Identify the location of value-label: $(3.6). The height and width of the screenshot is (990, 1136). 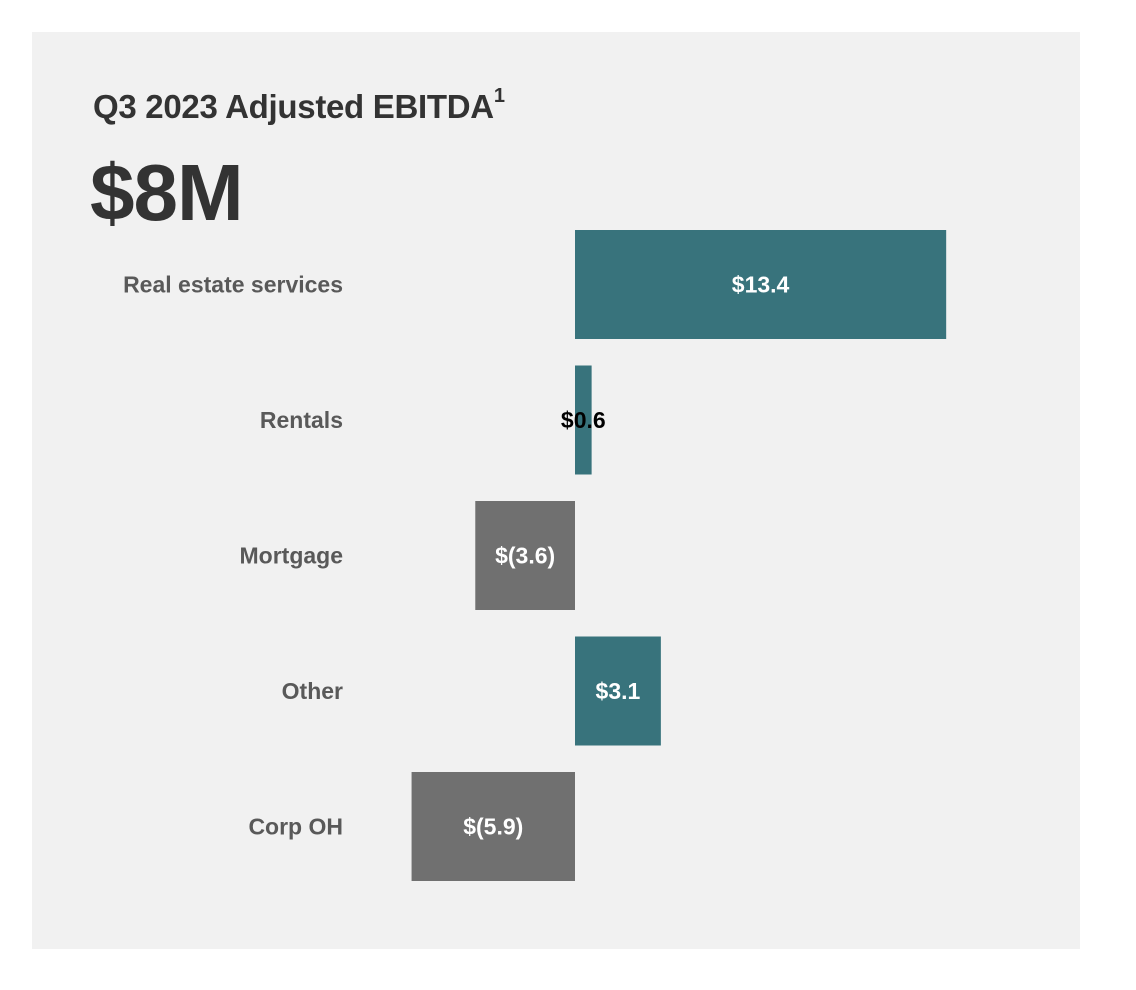
(525, 556).